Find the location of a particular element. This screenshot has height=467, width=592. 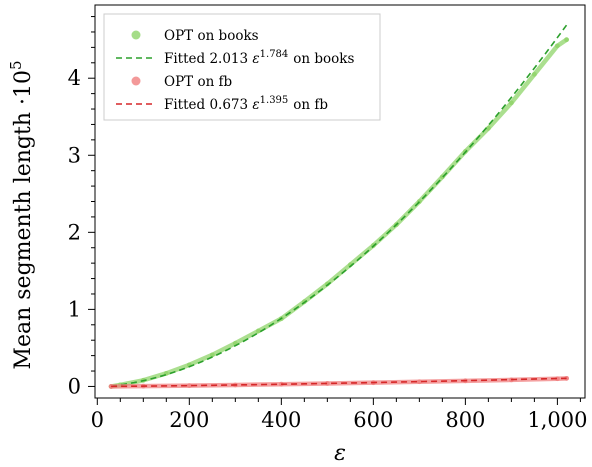

x-tick-label: 200 is located at coordinates (189, 420).